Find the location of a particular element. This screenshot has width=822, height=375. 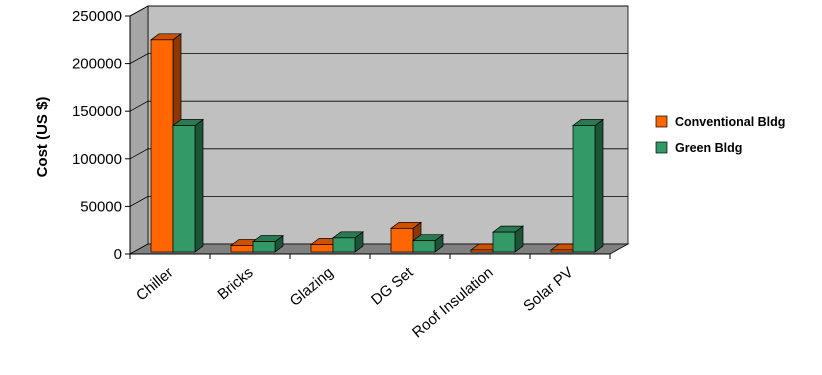

y-tick-label: 100000 is located at coordinates (97, 159).